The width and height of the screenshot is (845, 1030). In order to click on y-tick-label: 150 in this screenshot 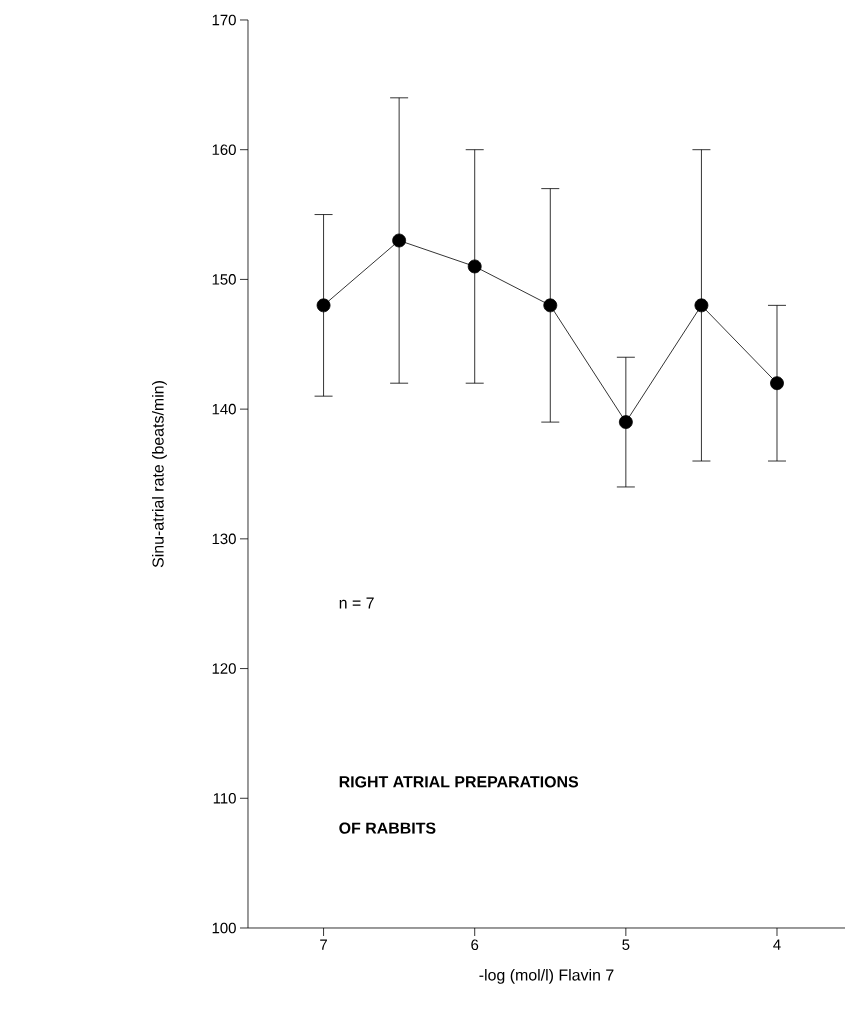, I will do `click(224, 279)`.